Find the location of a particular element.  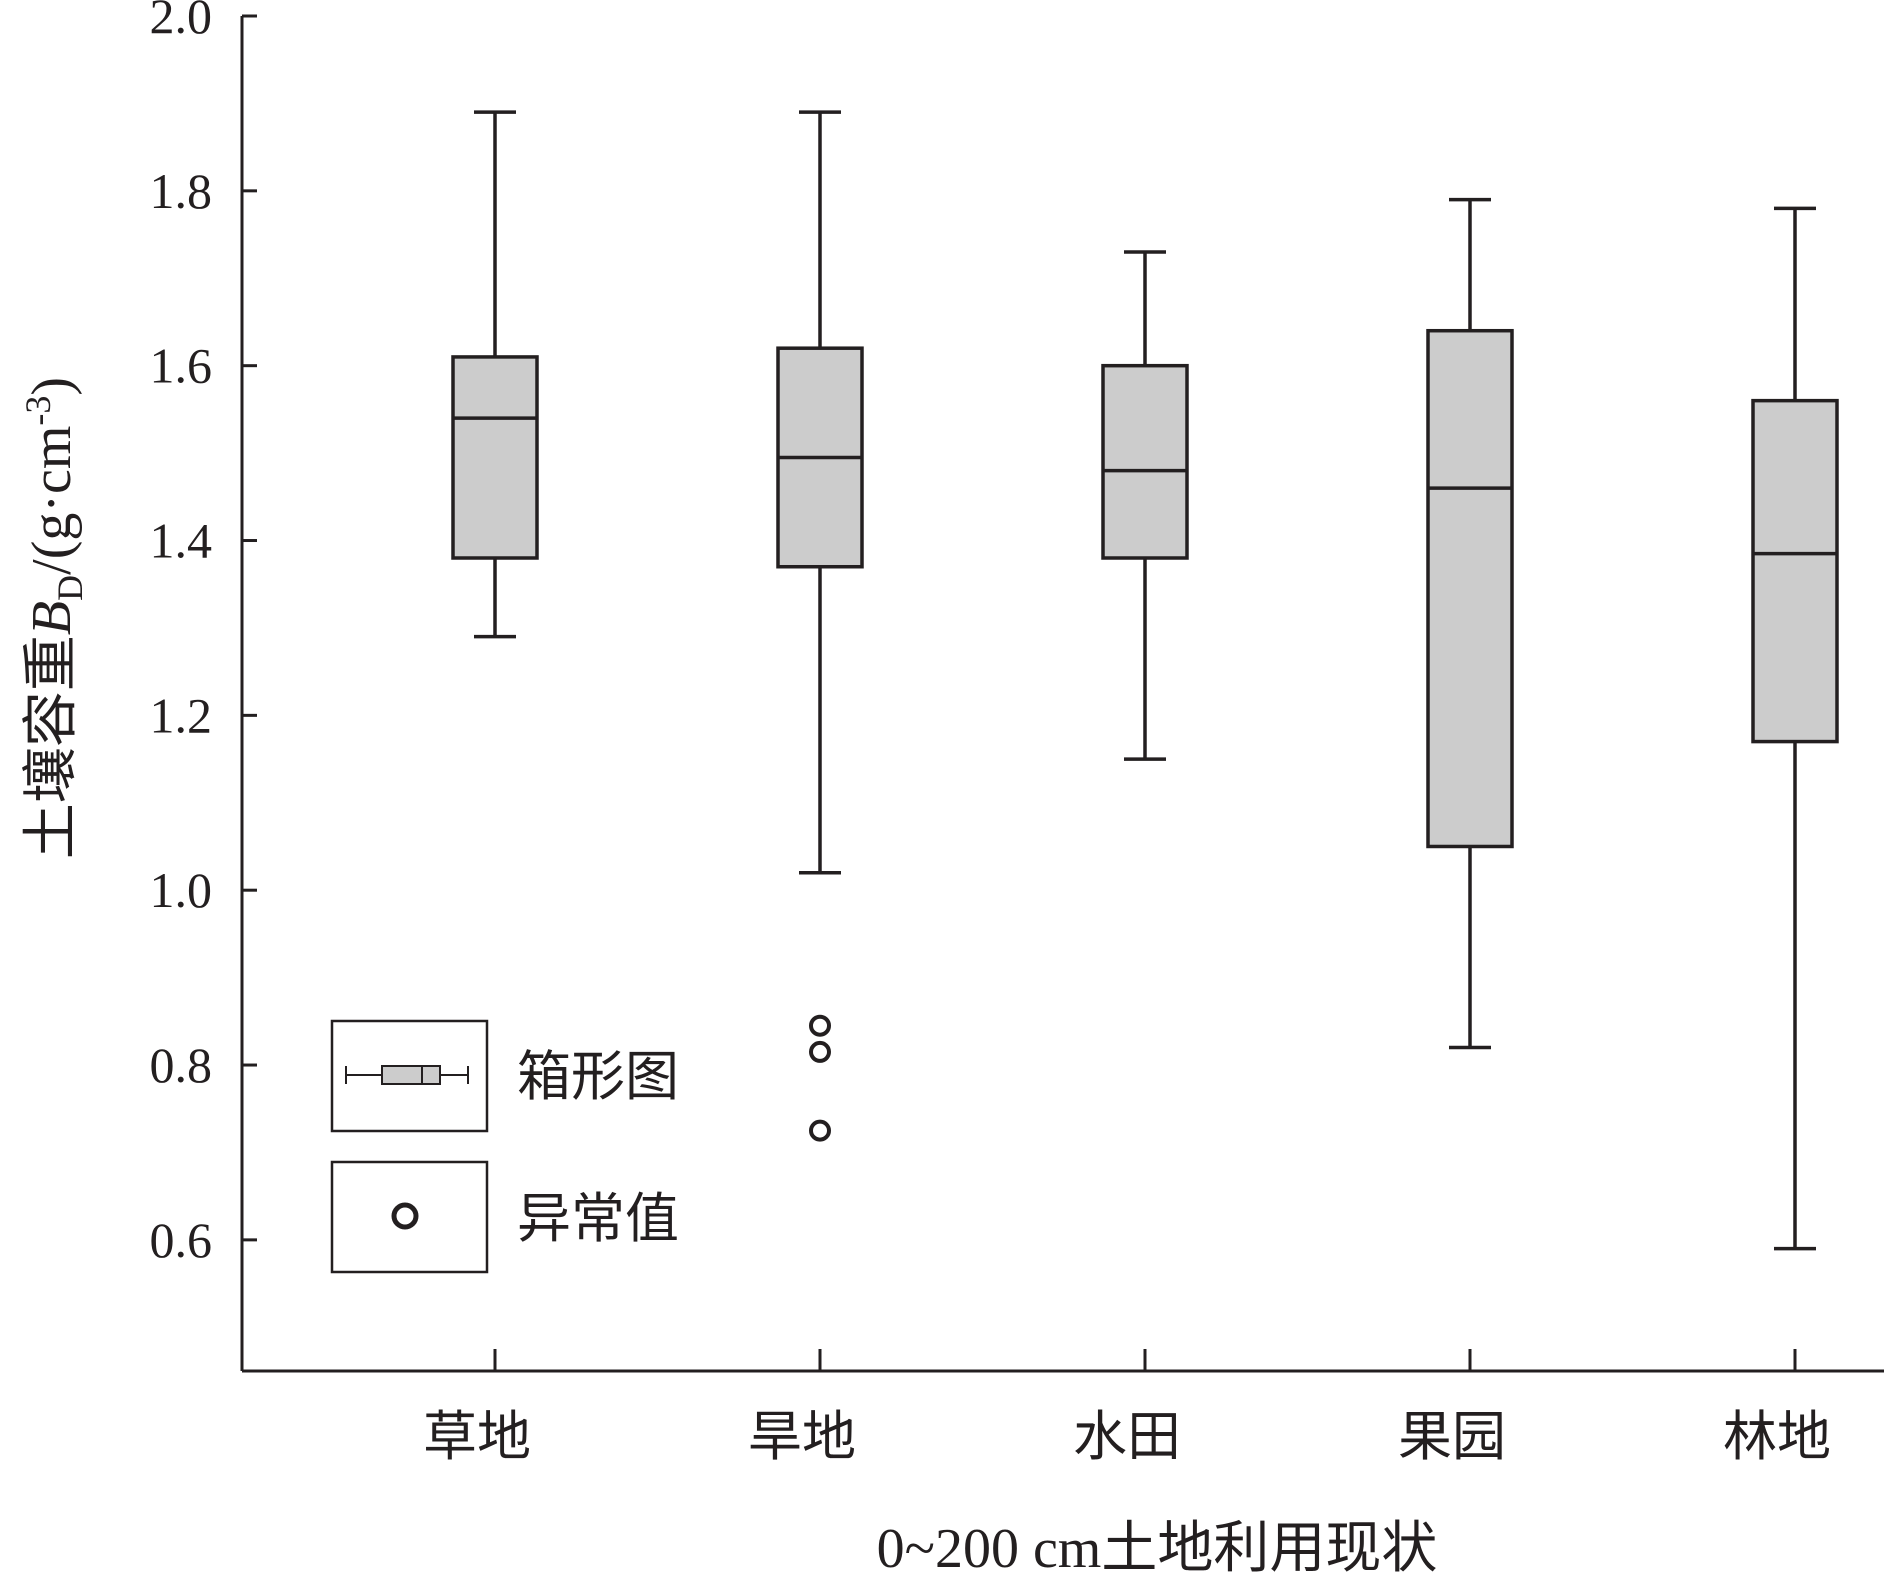

legend-outlier-symbol is located at coordinates (405, 1216).